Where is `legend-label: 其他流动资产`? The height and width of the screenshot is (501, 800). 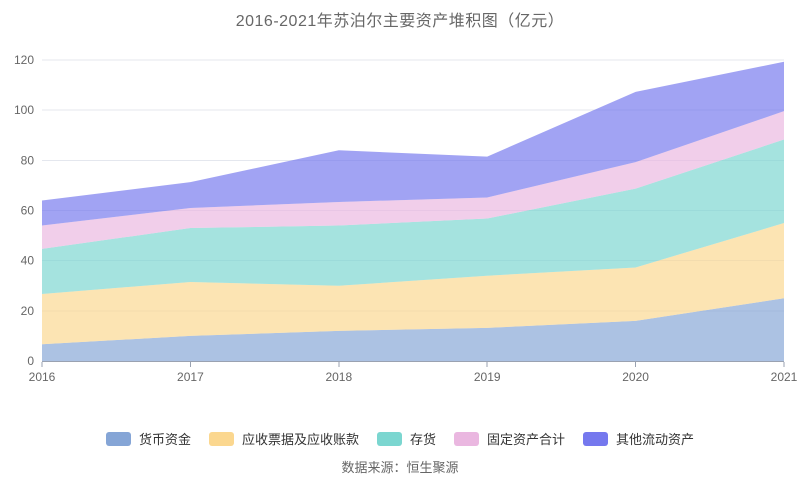
legend-label: 其他流动资产 is located at coordinates (655, 439).